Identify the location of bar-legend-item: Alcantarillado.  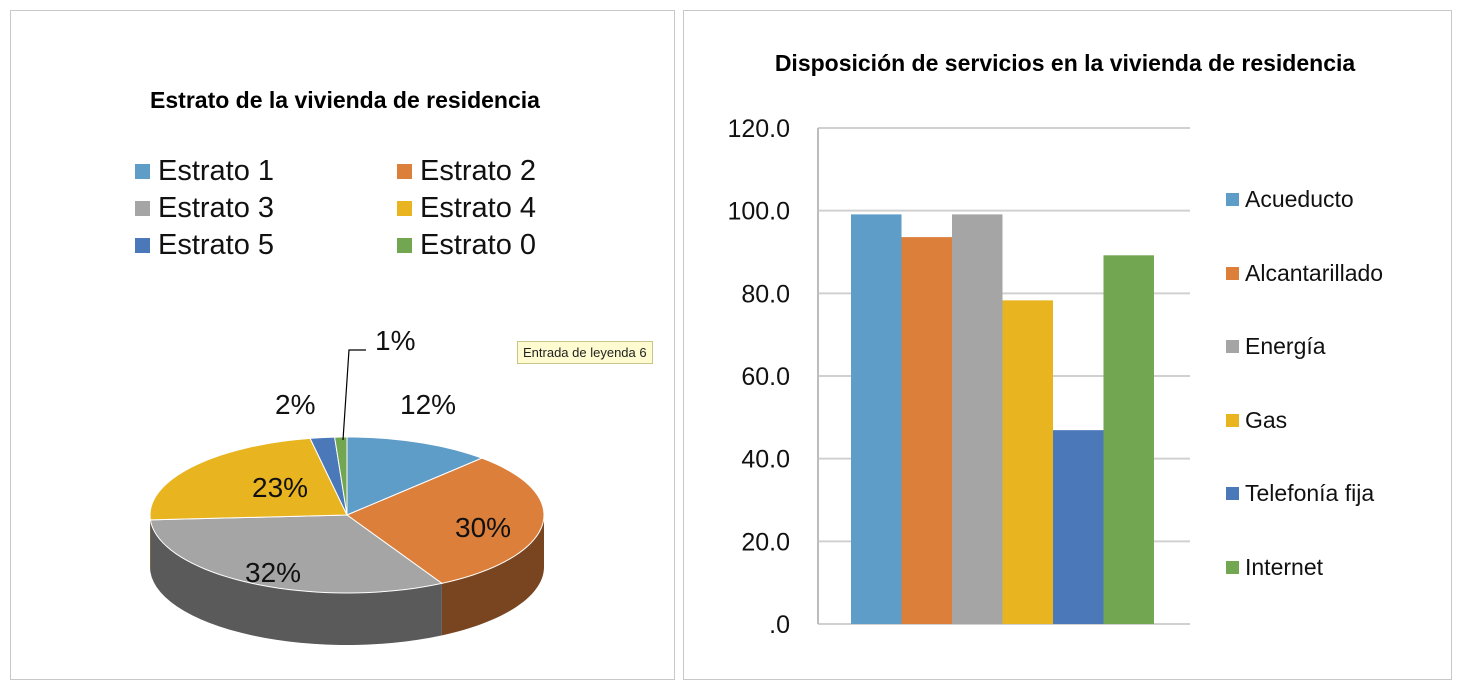
(1304, 273).